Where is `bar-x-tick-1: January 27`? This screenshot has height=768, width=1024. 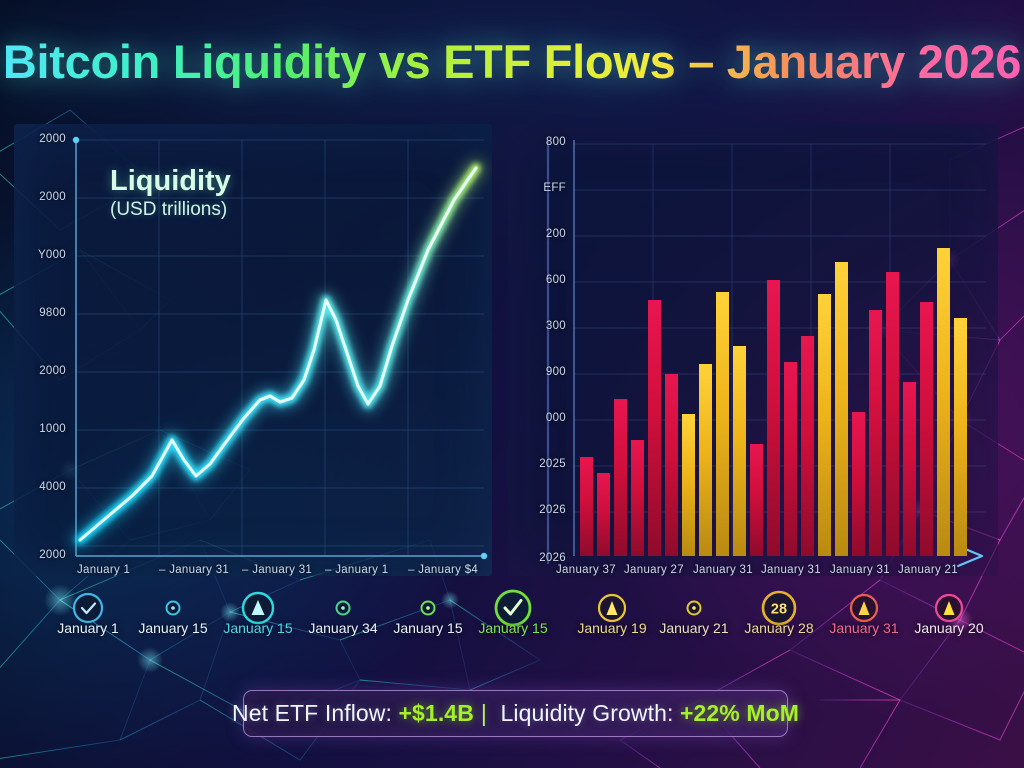
bar-x-tick-1: January 27 is located at coordinates (654, 570).